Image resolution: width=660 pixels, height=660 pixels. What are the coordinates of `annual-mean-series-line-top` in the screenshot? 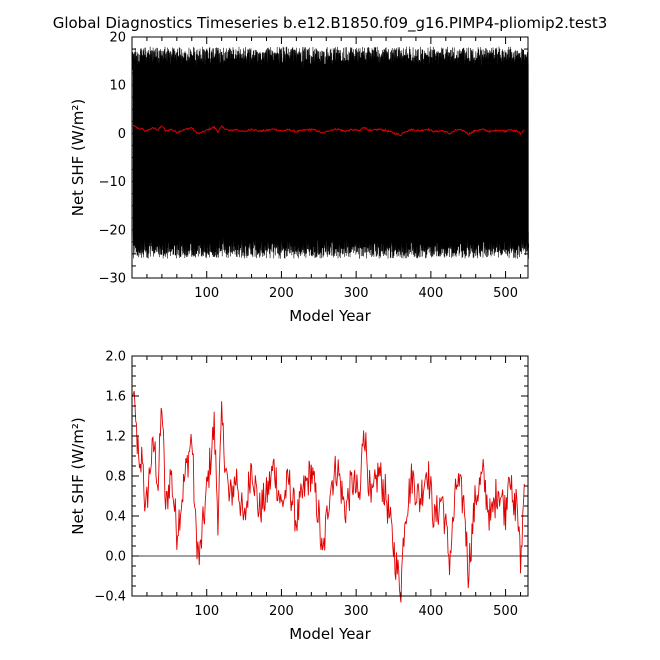 It's located at (328, 130).